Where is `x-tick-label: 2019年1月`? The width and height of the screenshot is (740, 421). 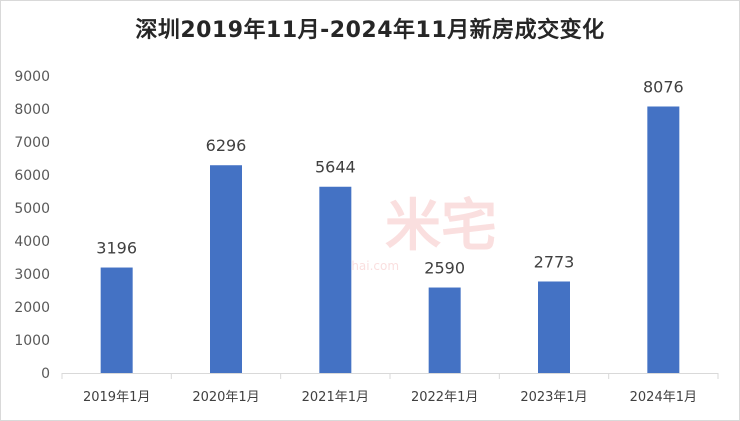 x-tick-label: 2019年1月 is located at coordinates (116, 397).